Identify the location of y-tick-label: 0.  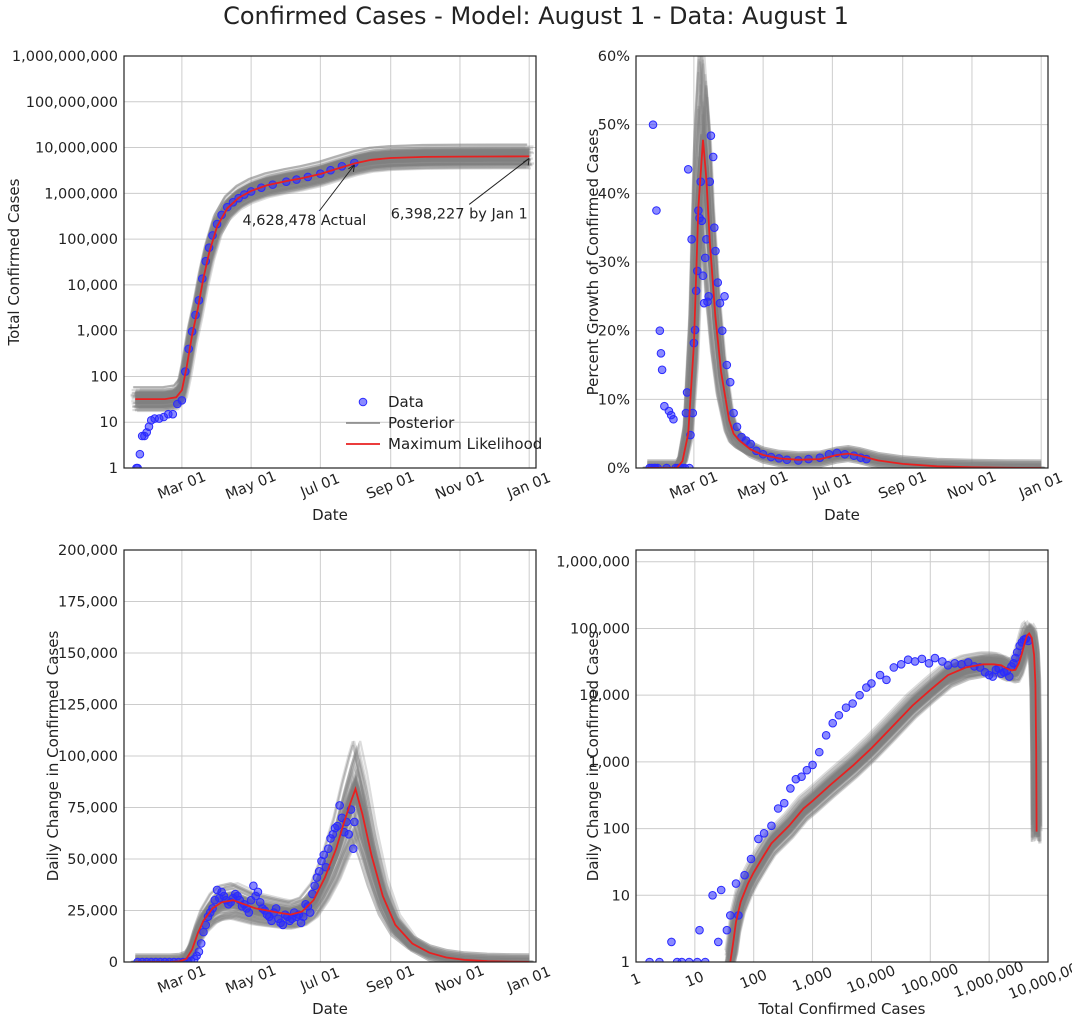
(113, 963).